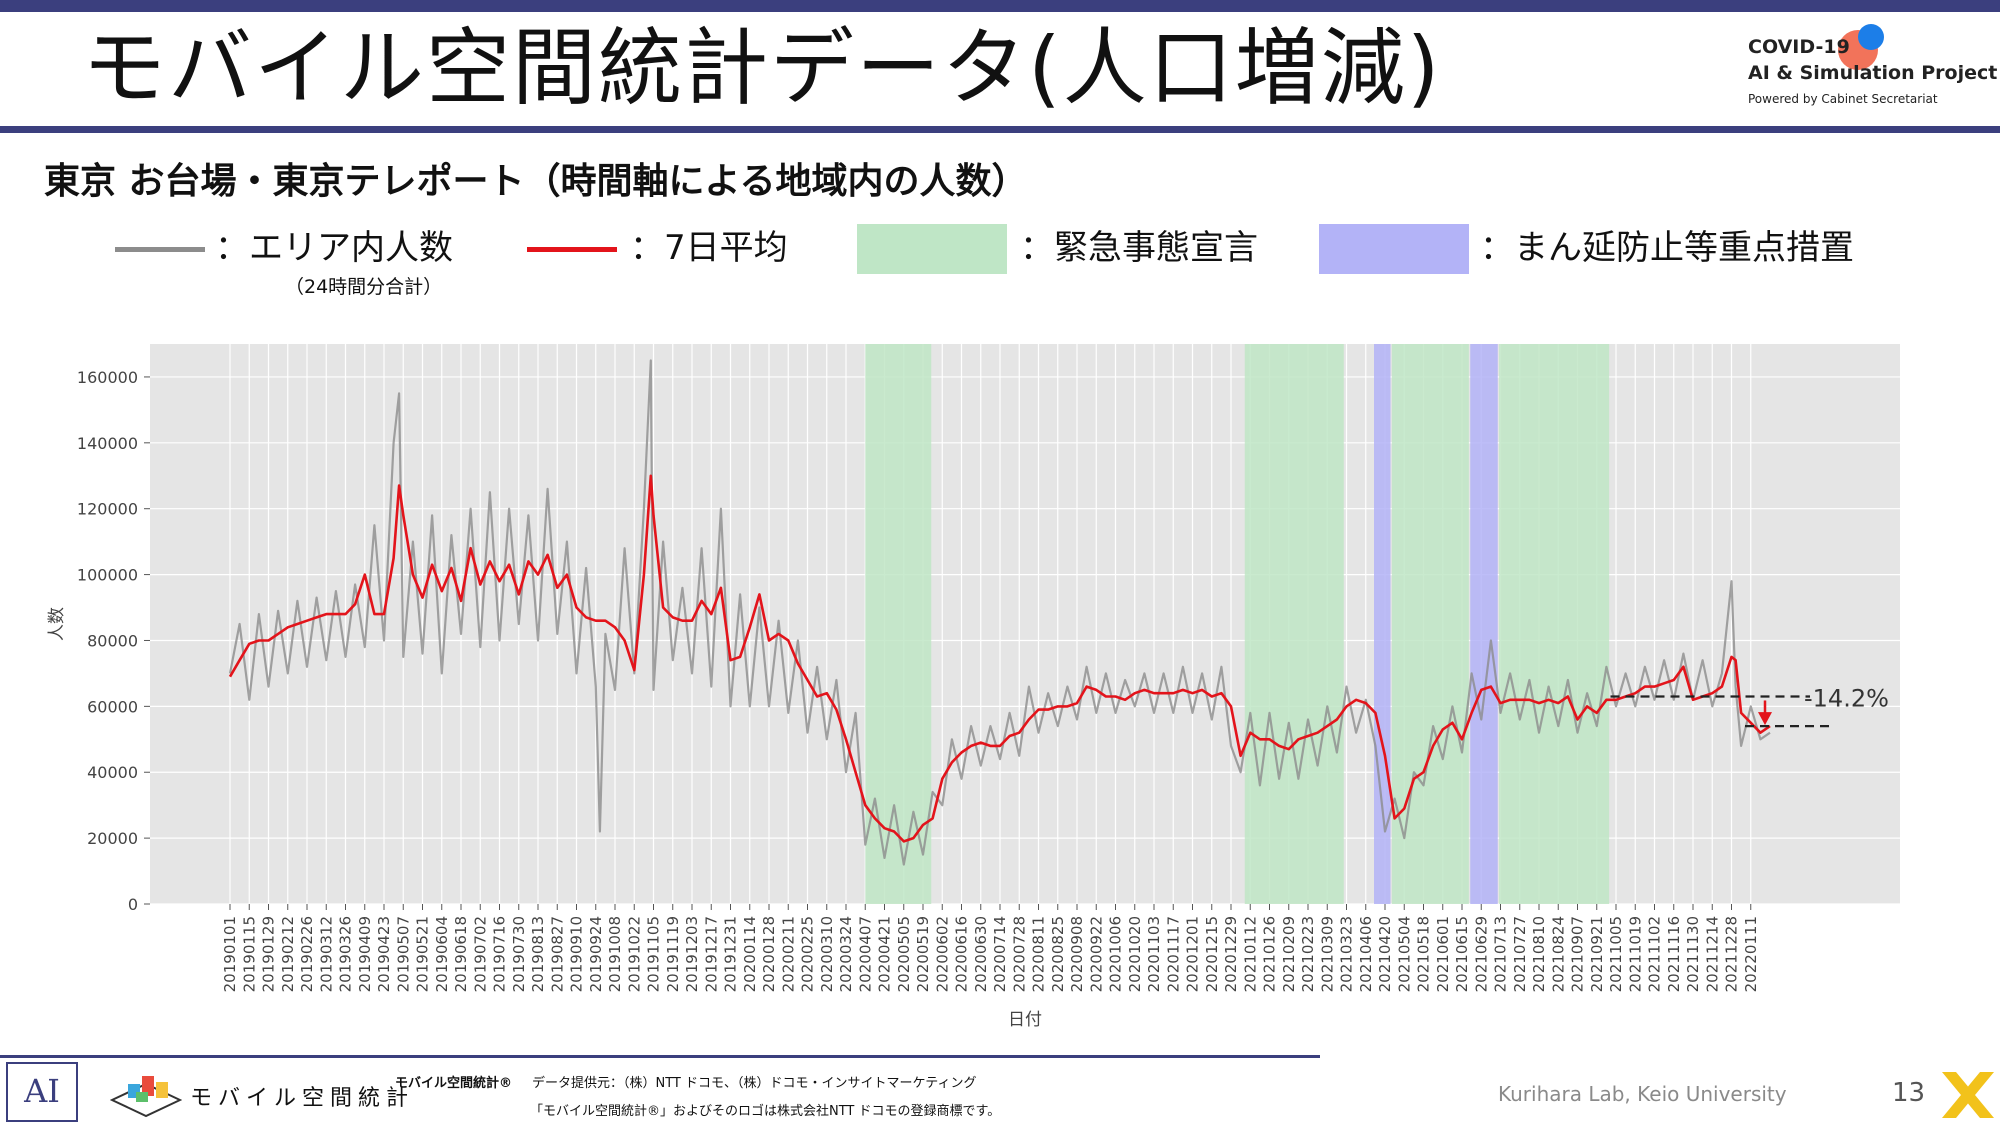  Describe the element at coordinates (1799, 47) in the screenshot. I see `logo-line-1: COVID-19` at that location.